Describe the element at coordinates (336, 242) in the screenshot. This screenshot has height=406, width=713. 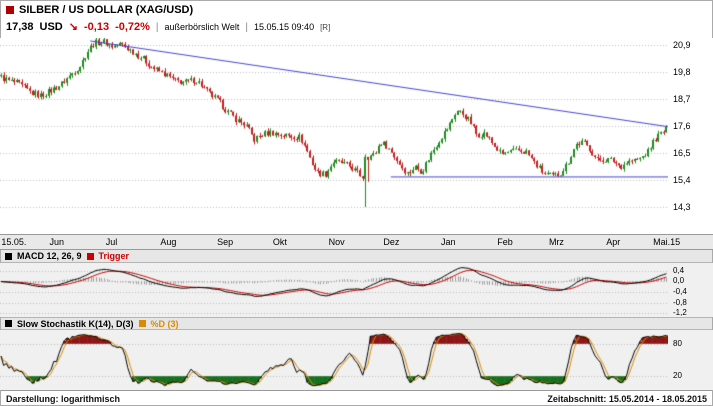
I see `time-axis-label: Nov` at that location.